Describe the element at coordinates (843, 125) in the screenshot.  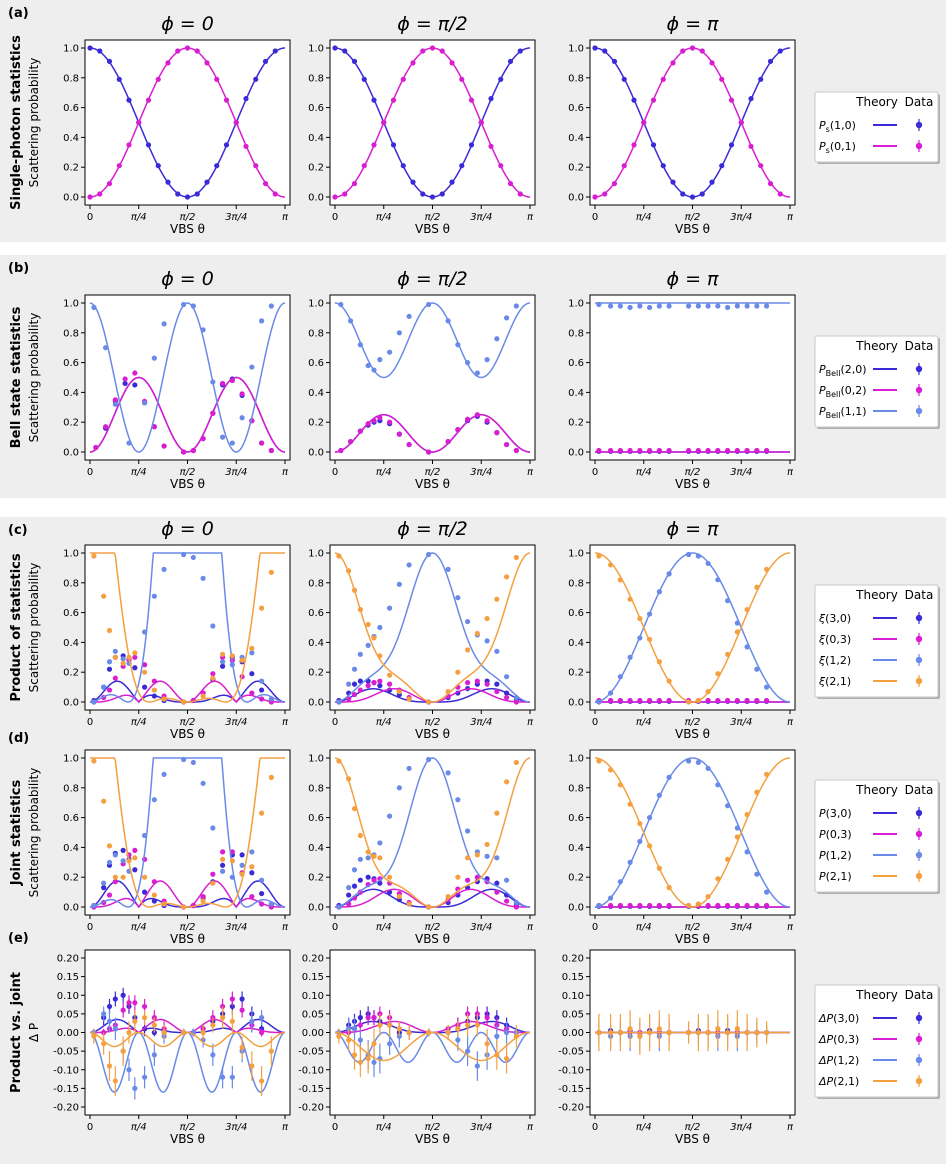
I see `legend-label-arg: (1,0)` at that location.